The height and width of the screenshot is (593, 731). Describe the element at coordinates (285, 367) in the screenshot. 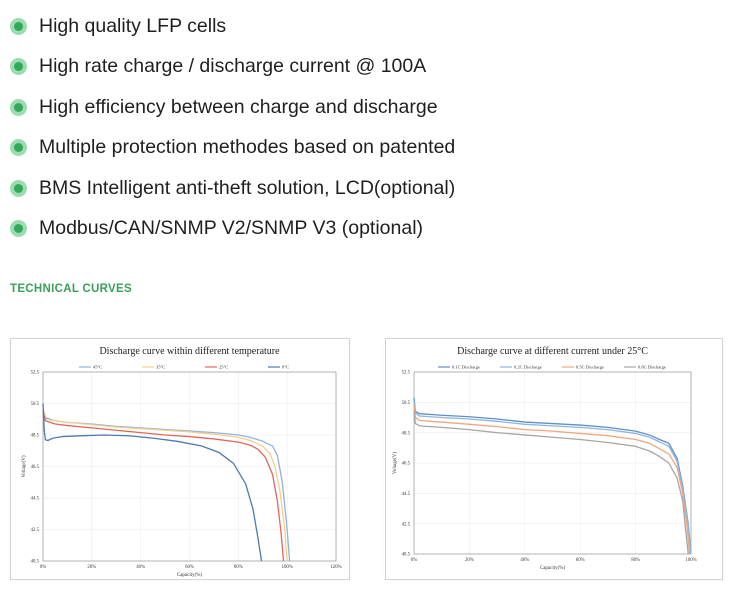

I see `legend-label: 0°C` at that location.